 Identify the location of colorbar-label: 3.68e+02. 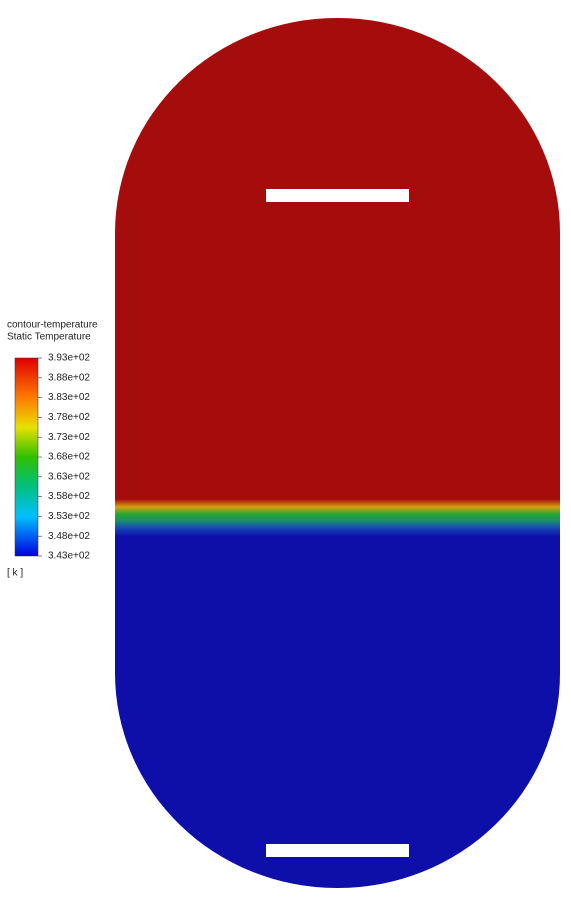
(69, 457).